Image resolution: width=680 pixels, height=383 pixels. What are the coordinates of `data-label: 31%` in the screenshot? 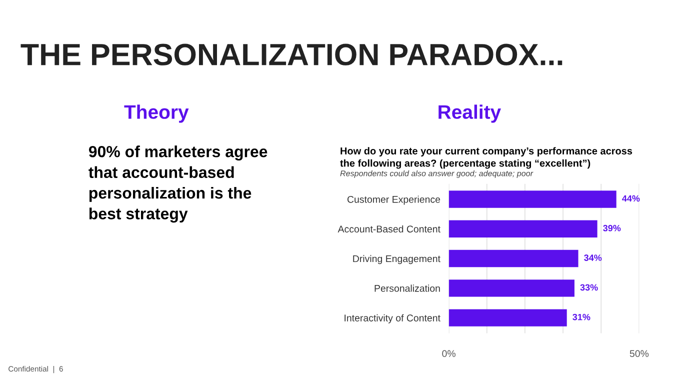 It's located at (581, 317).